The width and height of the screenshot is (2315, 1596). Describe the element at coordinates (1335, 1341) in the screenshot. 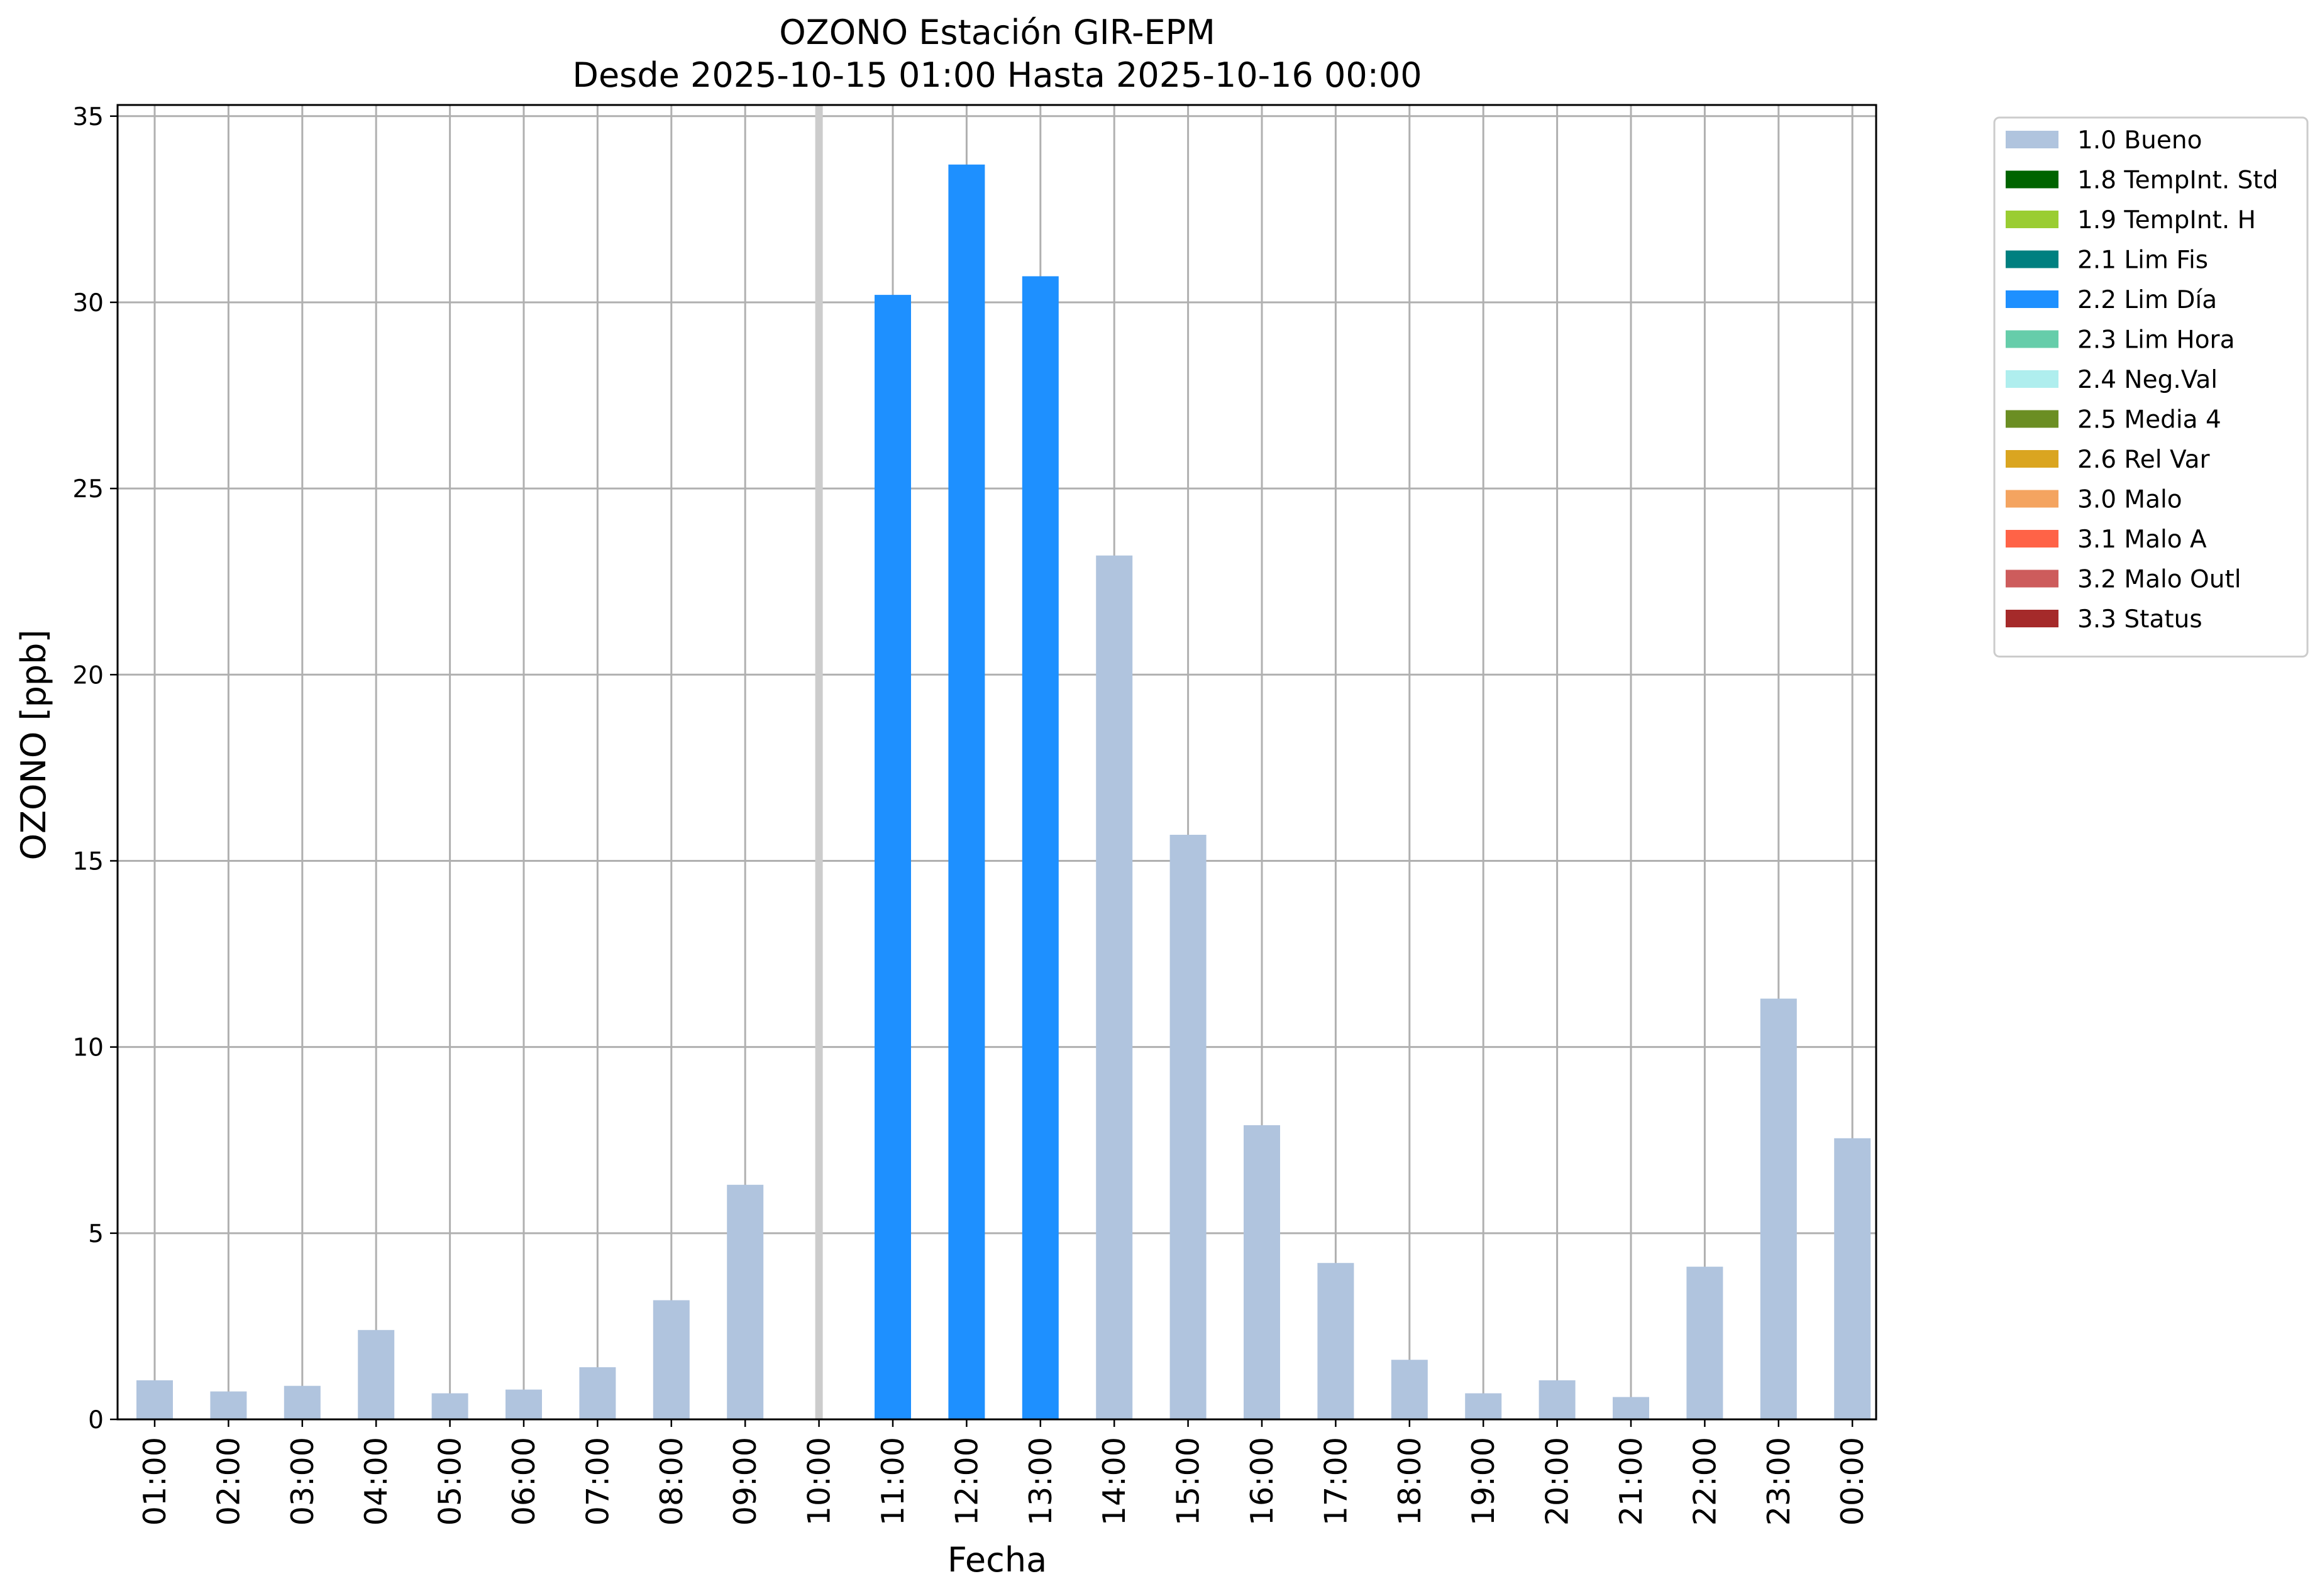

I see `bar-17:00` at that location.